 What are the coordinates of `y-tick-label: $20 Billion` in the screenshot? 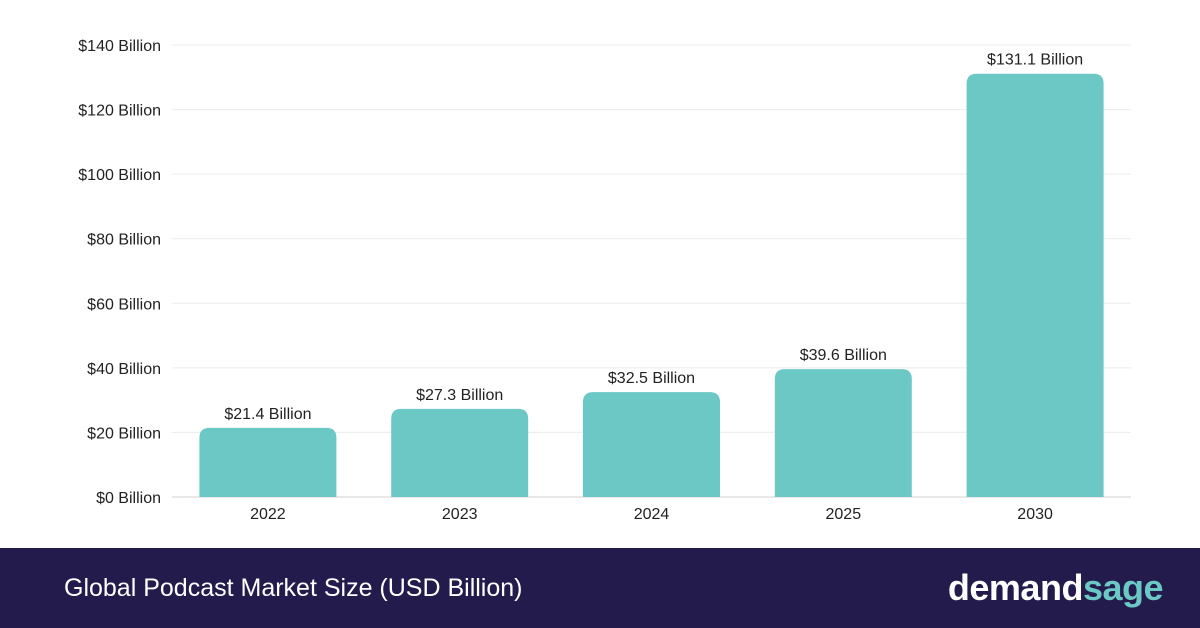 It's located at (124, 433).